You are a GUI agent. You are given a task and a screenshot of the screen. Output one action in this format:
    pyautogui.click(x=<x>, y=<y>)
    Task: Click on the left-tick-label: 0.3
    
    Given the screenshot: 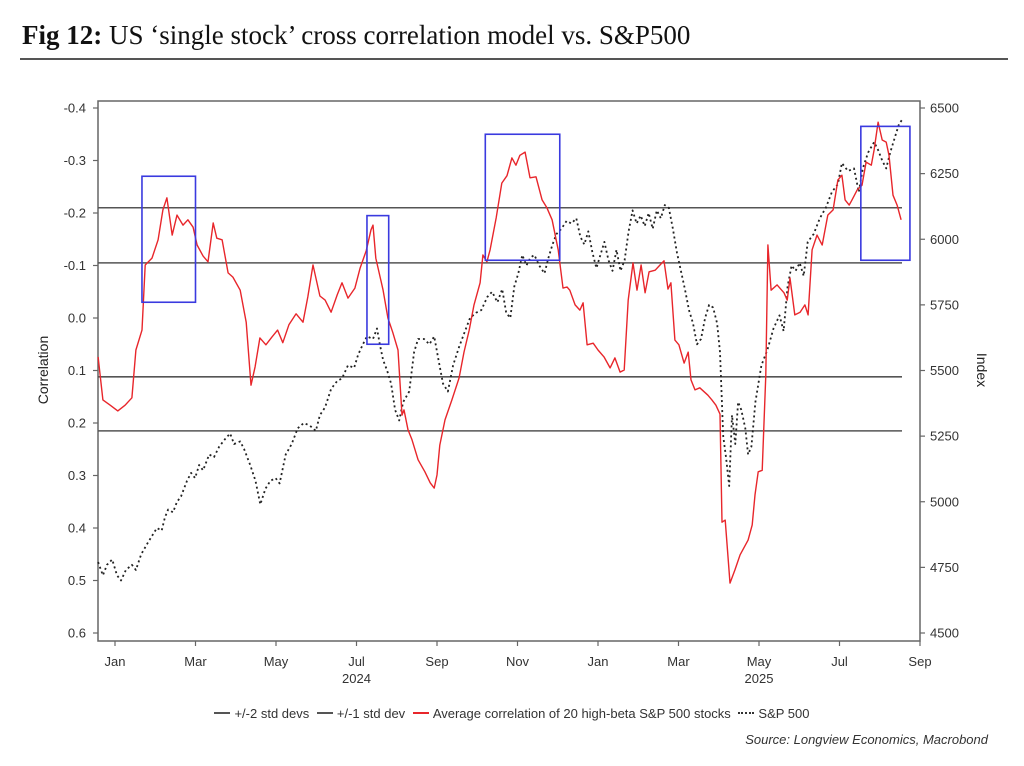 What is the action you would take?
    pyautogui.click(x=77, y=475)
    